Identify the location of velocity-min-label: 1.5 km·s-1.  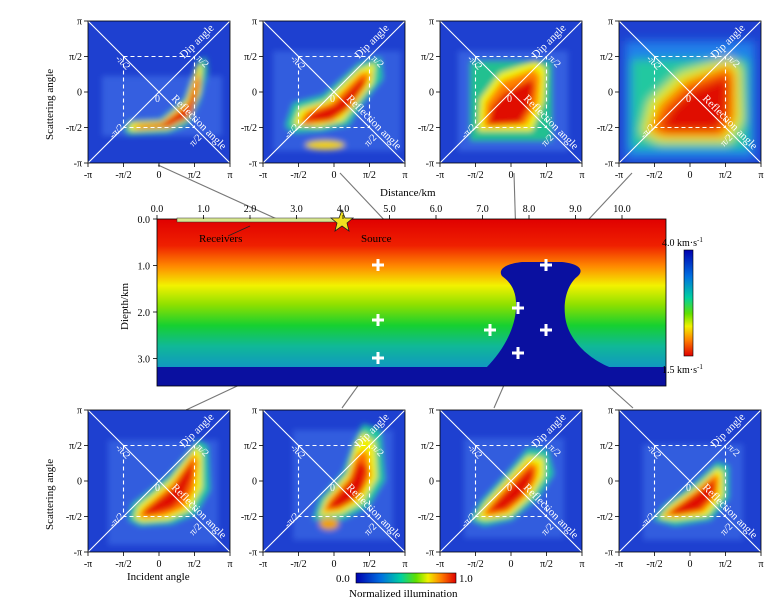
(682, 369).